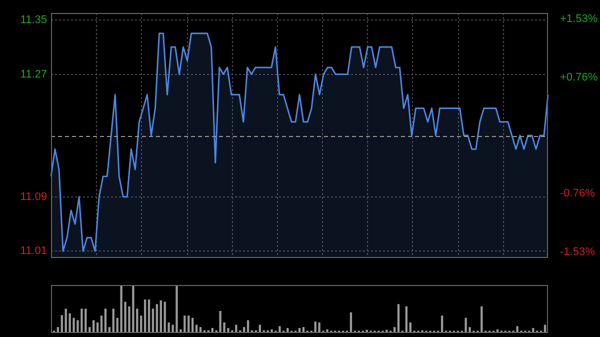  I want to click on y-tick-label: 11.09, so click(33, 196).